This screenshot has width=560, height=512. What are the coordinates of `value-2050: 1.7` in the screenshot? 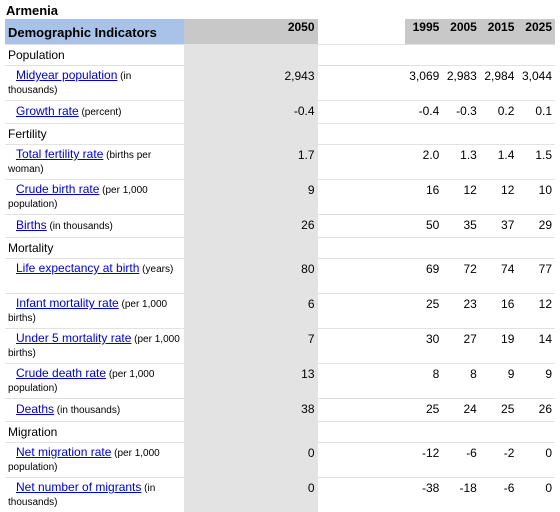 It's located at (251, 162).